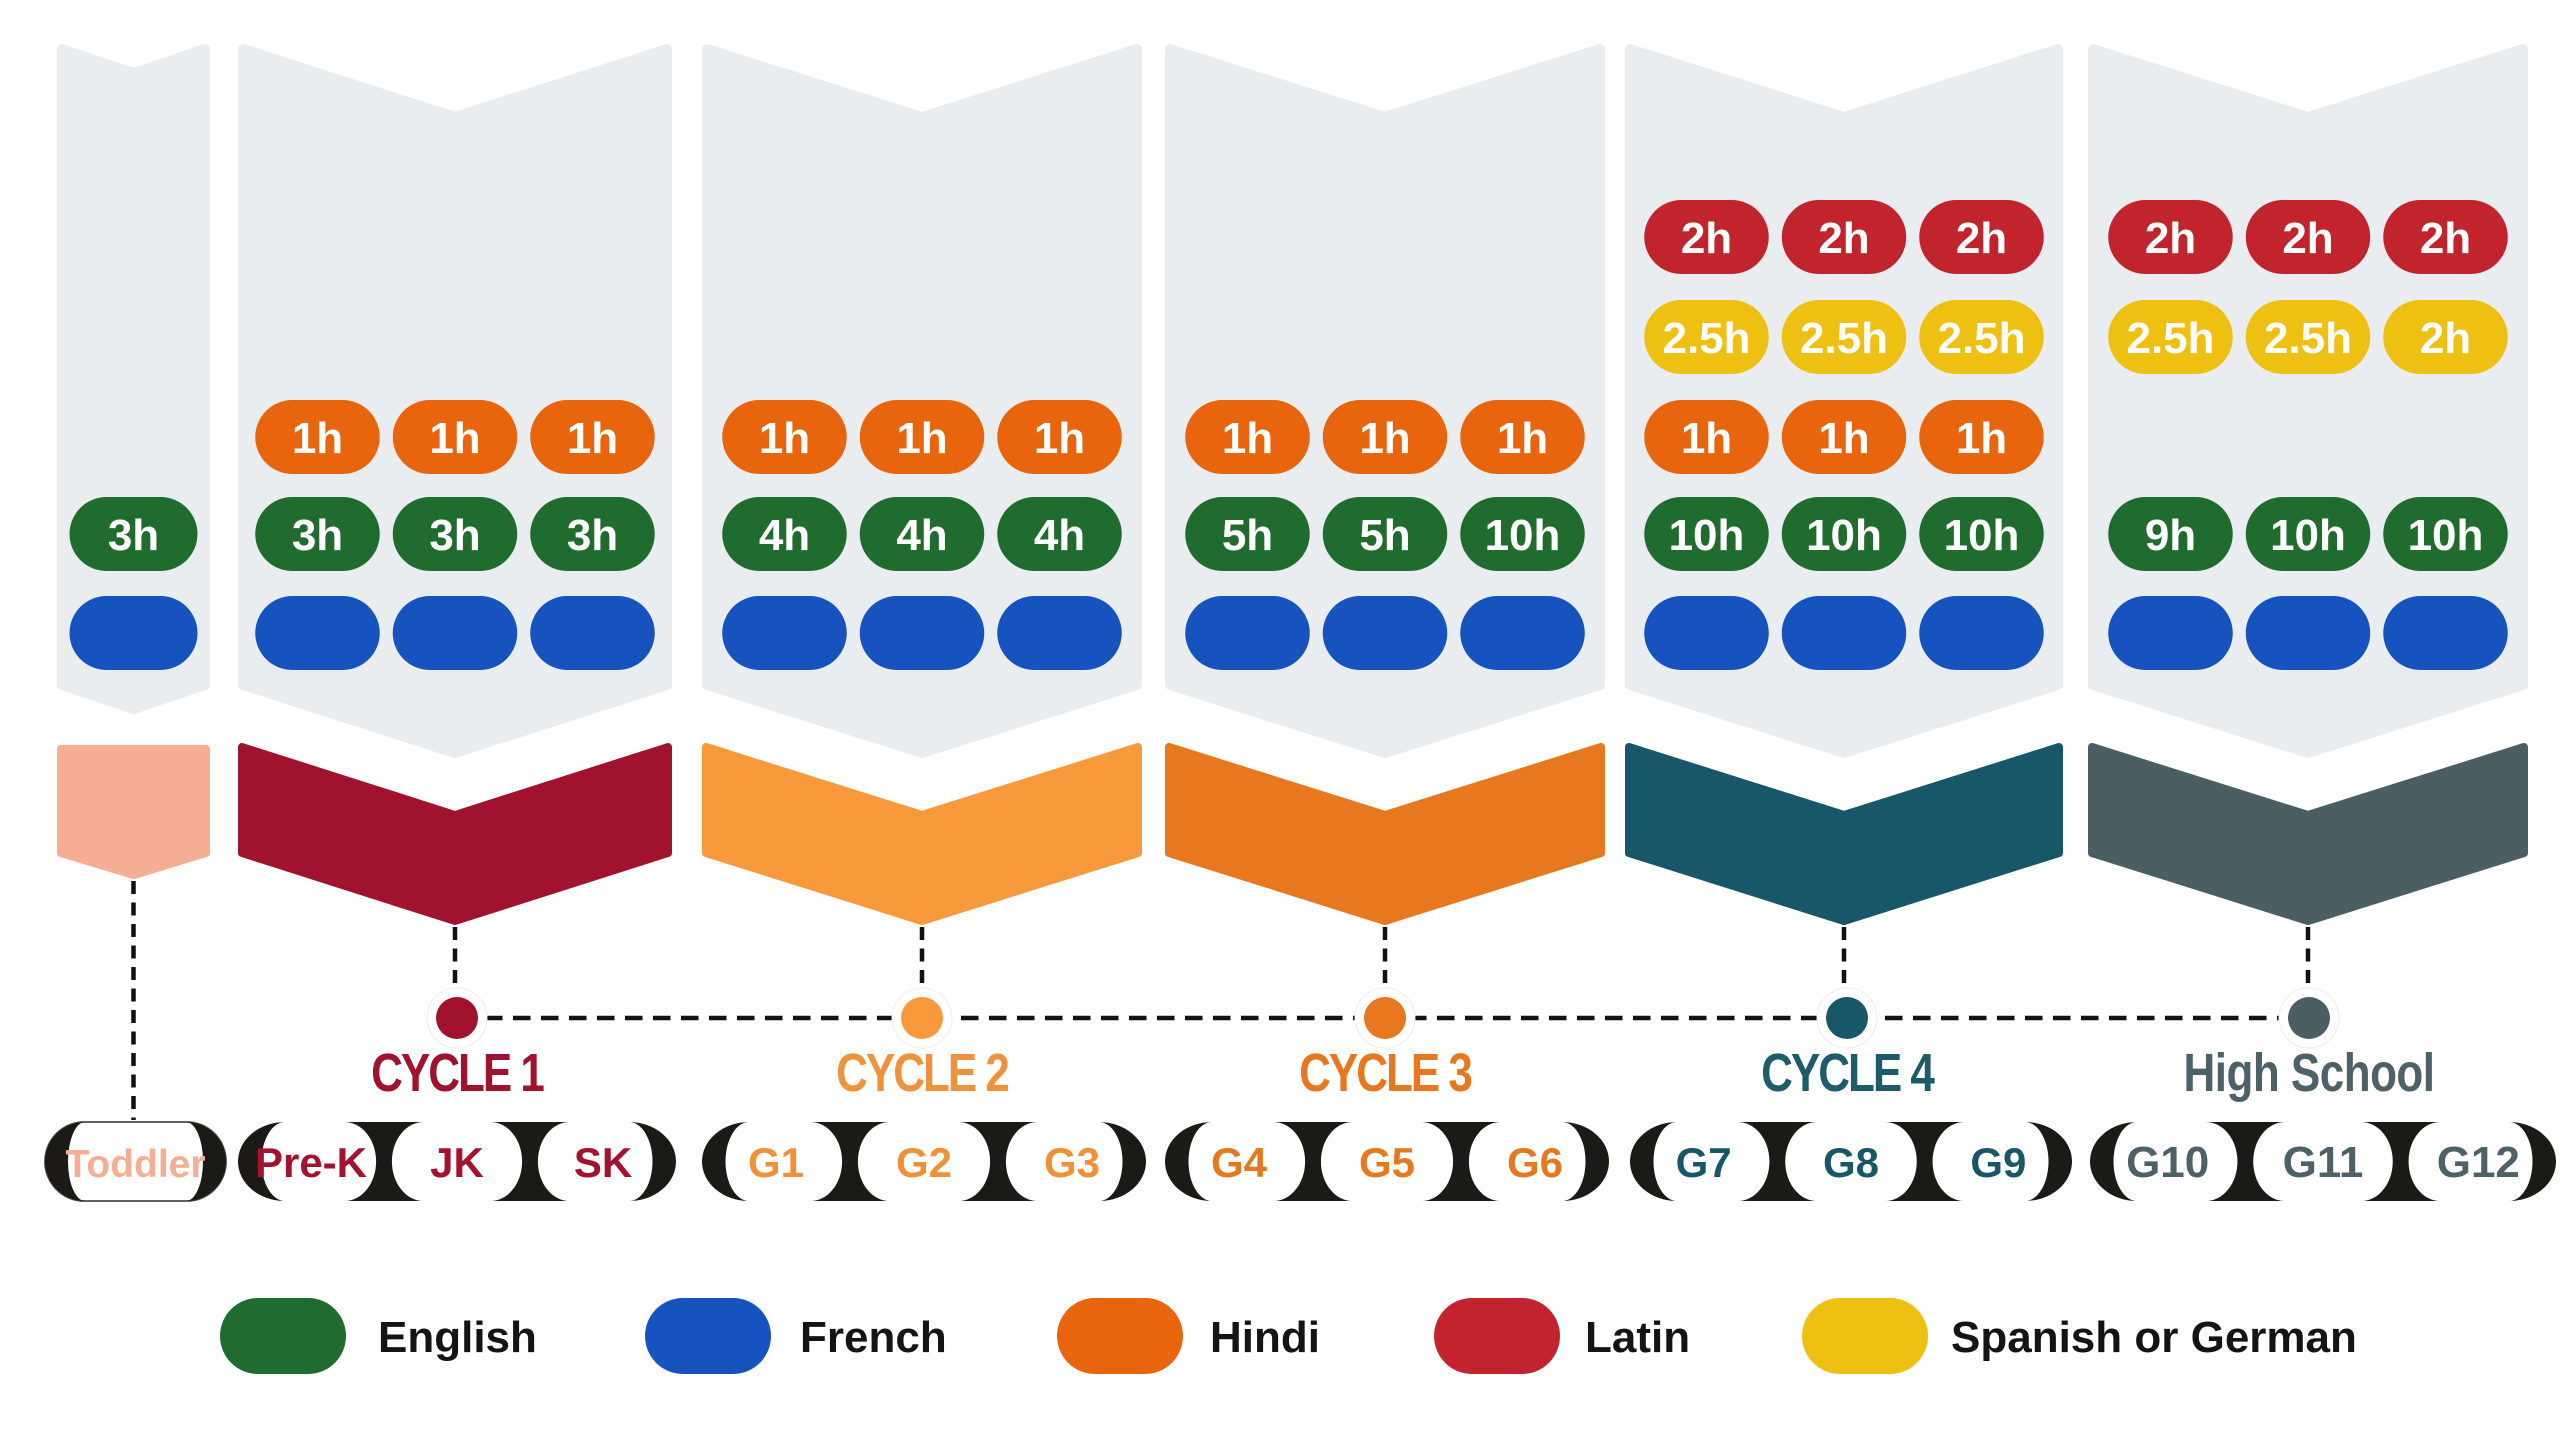  Describe the element at coordinates (2323, 1162) in the screenshot. I see `svg-text: G11` at that location.